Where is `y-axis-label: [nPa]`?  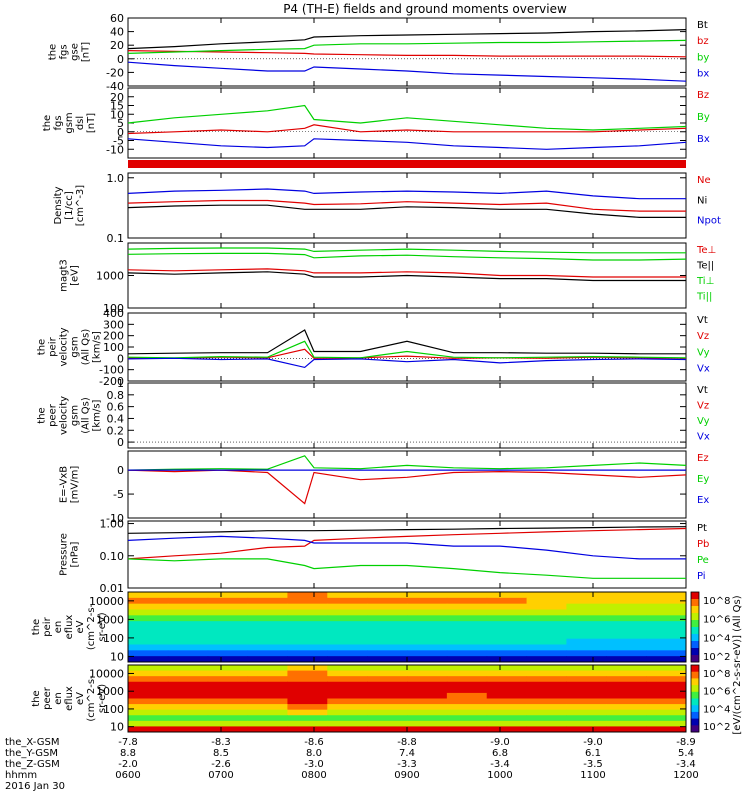 y-axis-label: [nPa] is located at coordinates (75, 554).